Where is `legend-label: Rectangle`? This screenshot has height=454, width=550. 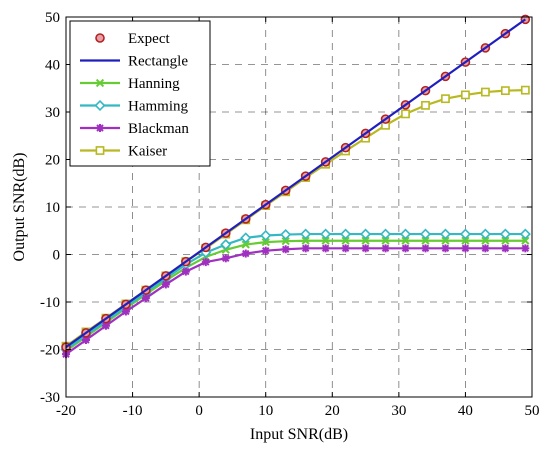 legend-label: Rectangle is located at coordinates (158, 62).